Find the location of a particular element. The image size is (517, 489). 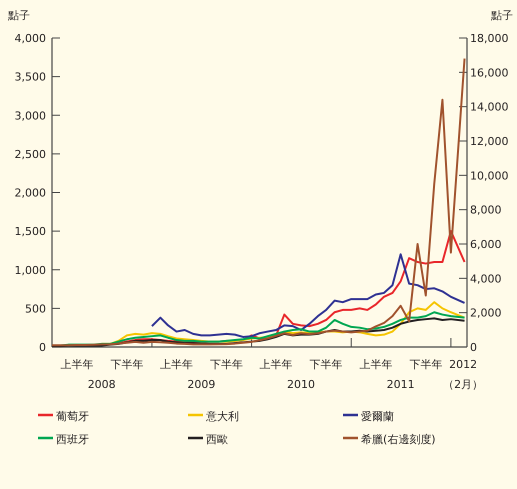

y-tick-label: 0 is located at coordinates (42, 347).